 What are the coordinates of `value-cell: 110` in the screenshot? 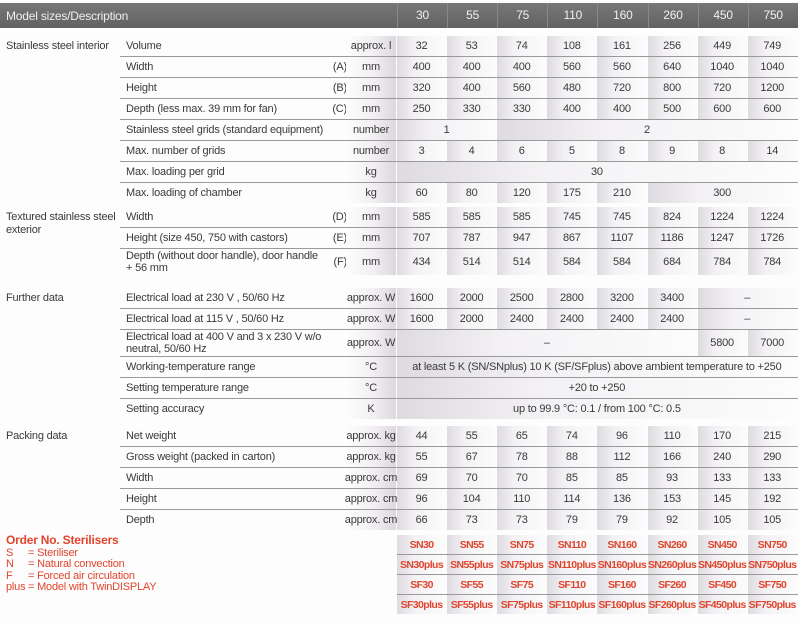 It's located at (522, 499).